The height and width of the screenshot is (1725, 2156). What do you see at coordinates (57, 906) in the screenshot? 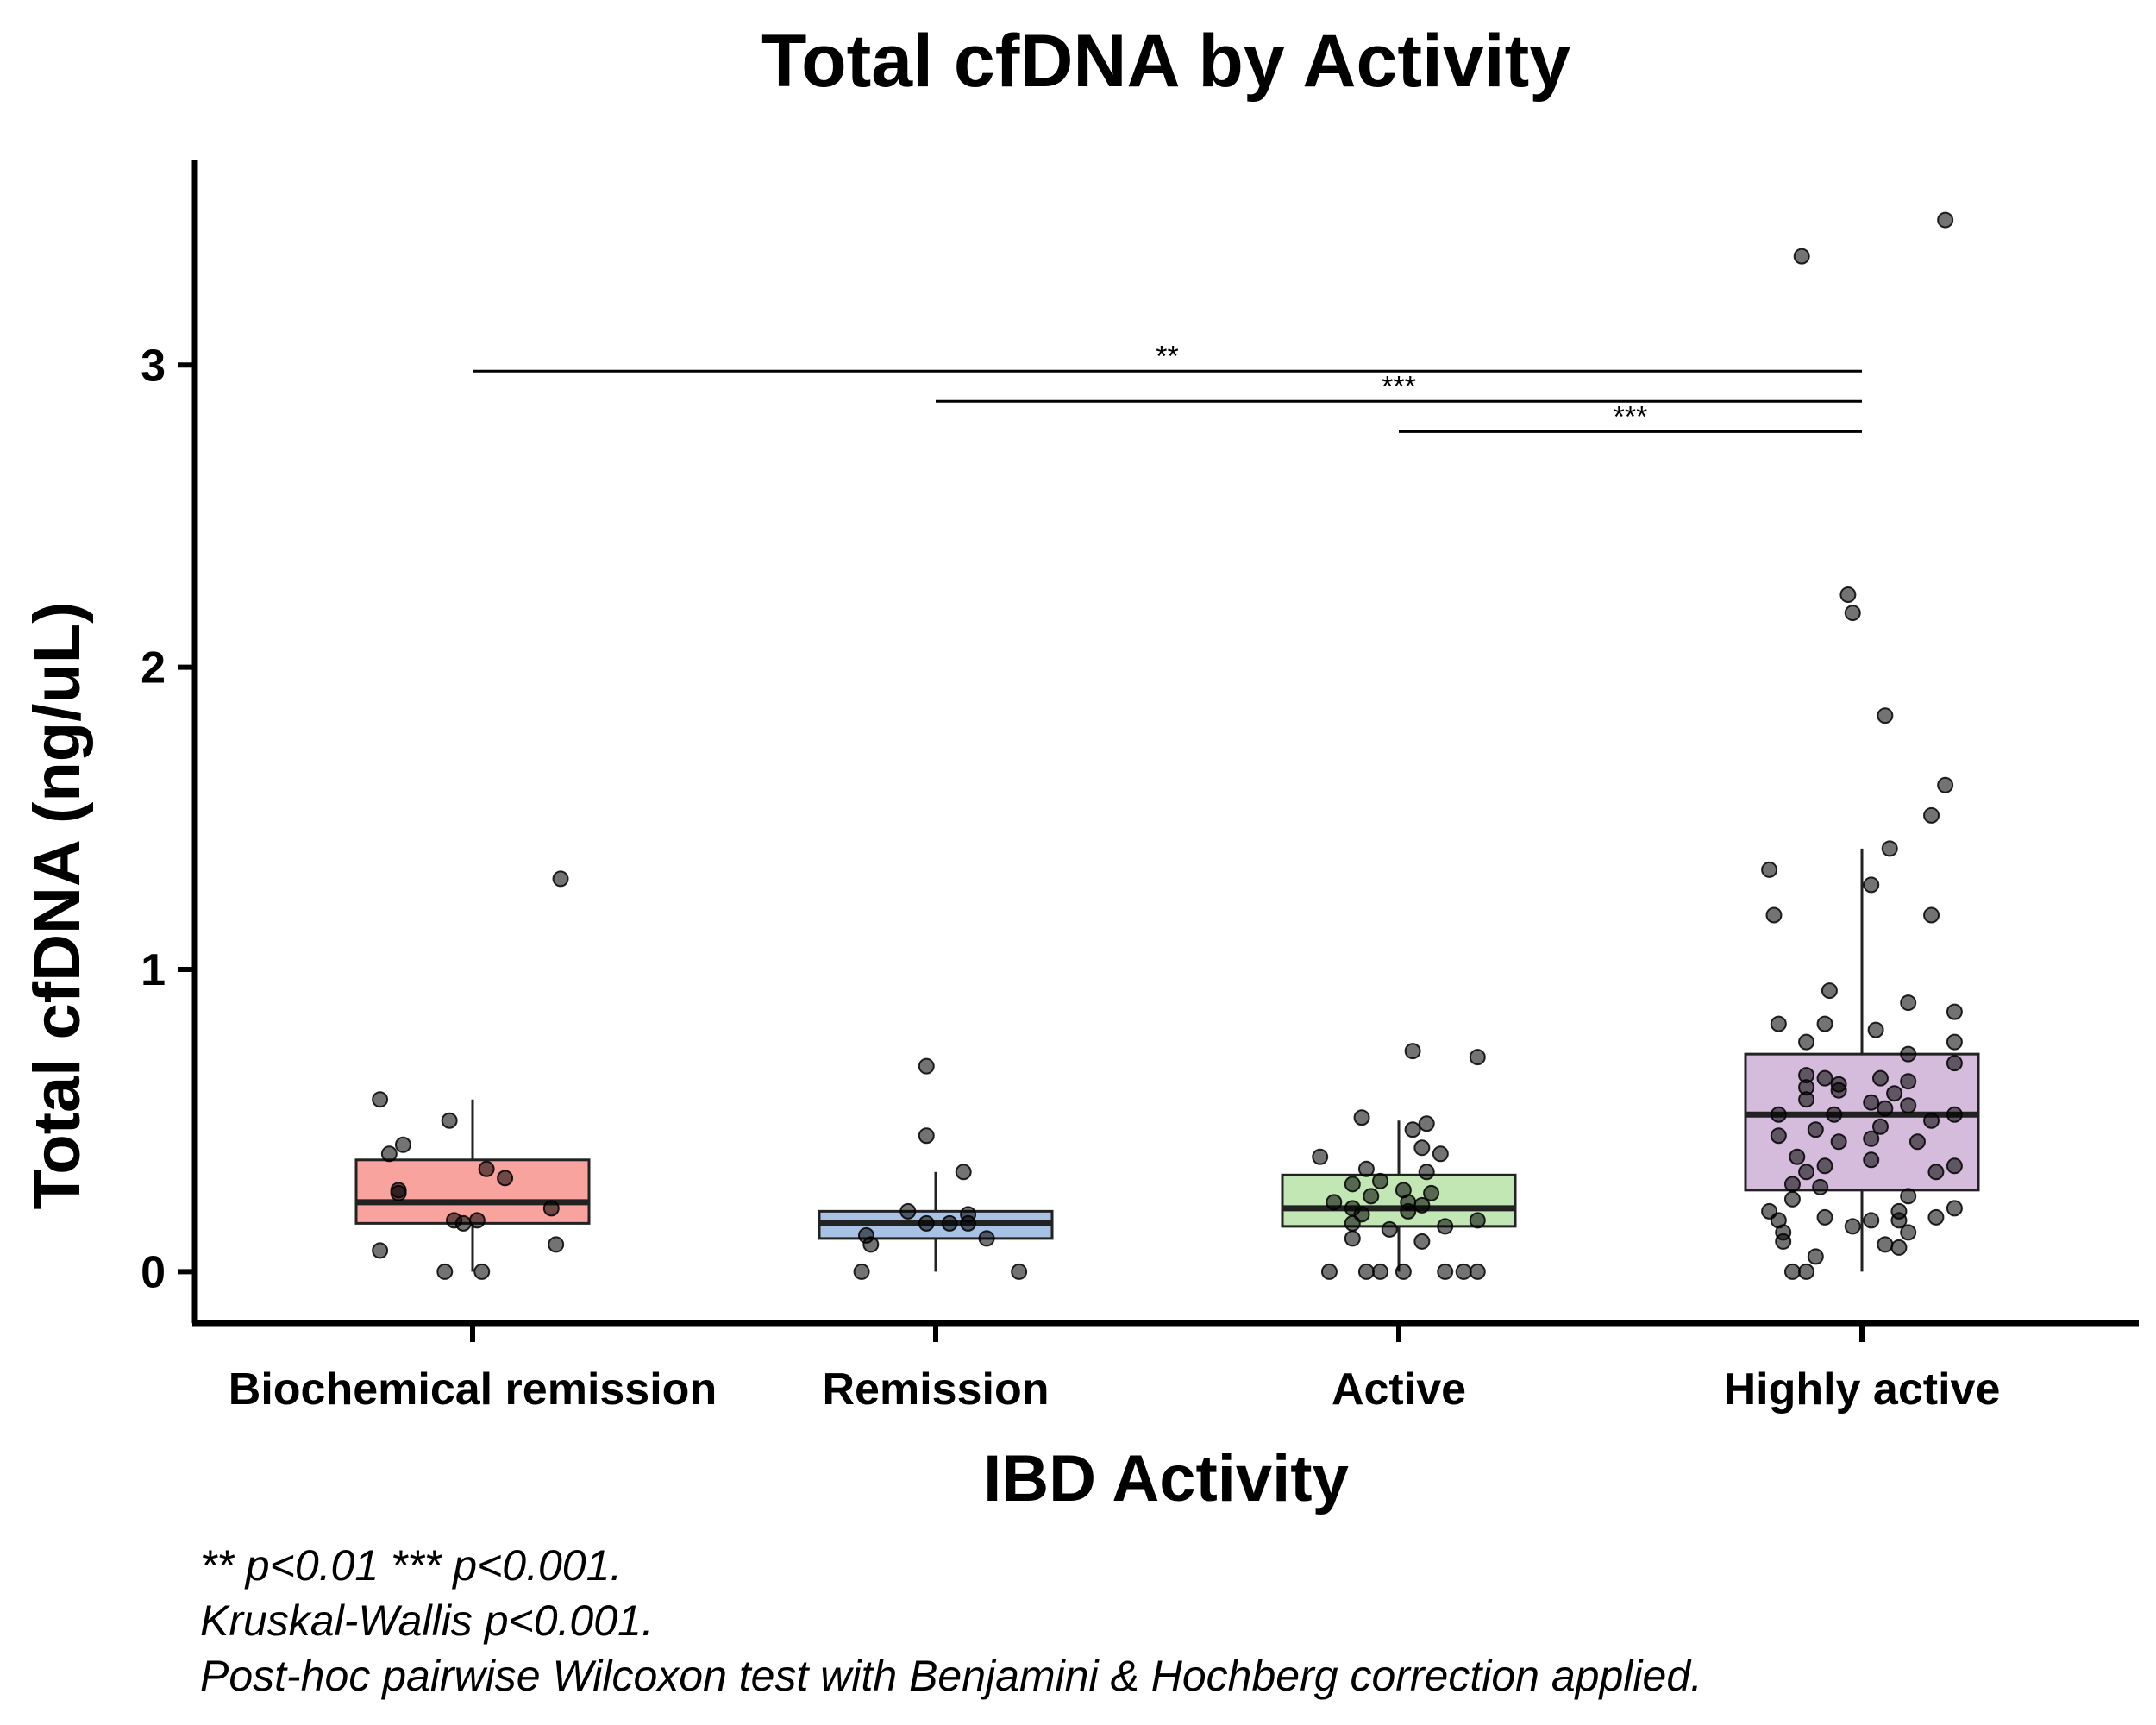
I see `y-axis-title: Total cfDNA (ng/uL)` at bounding box center [57, 906].